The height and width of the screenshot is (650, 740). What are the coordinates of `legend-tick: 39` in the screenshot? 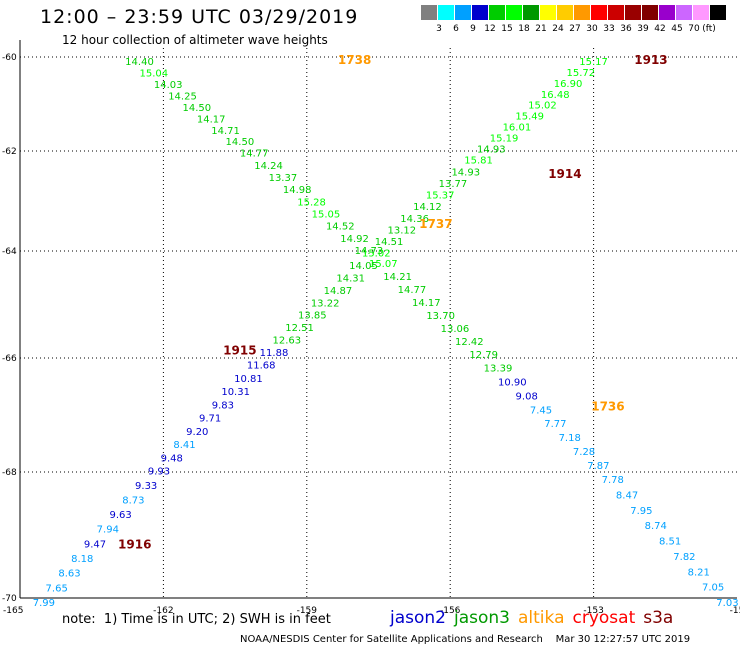 It's located at (643, 29).